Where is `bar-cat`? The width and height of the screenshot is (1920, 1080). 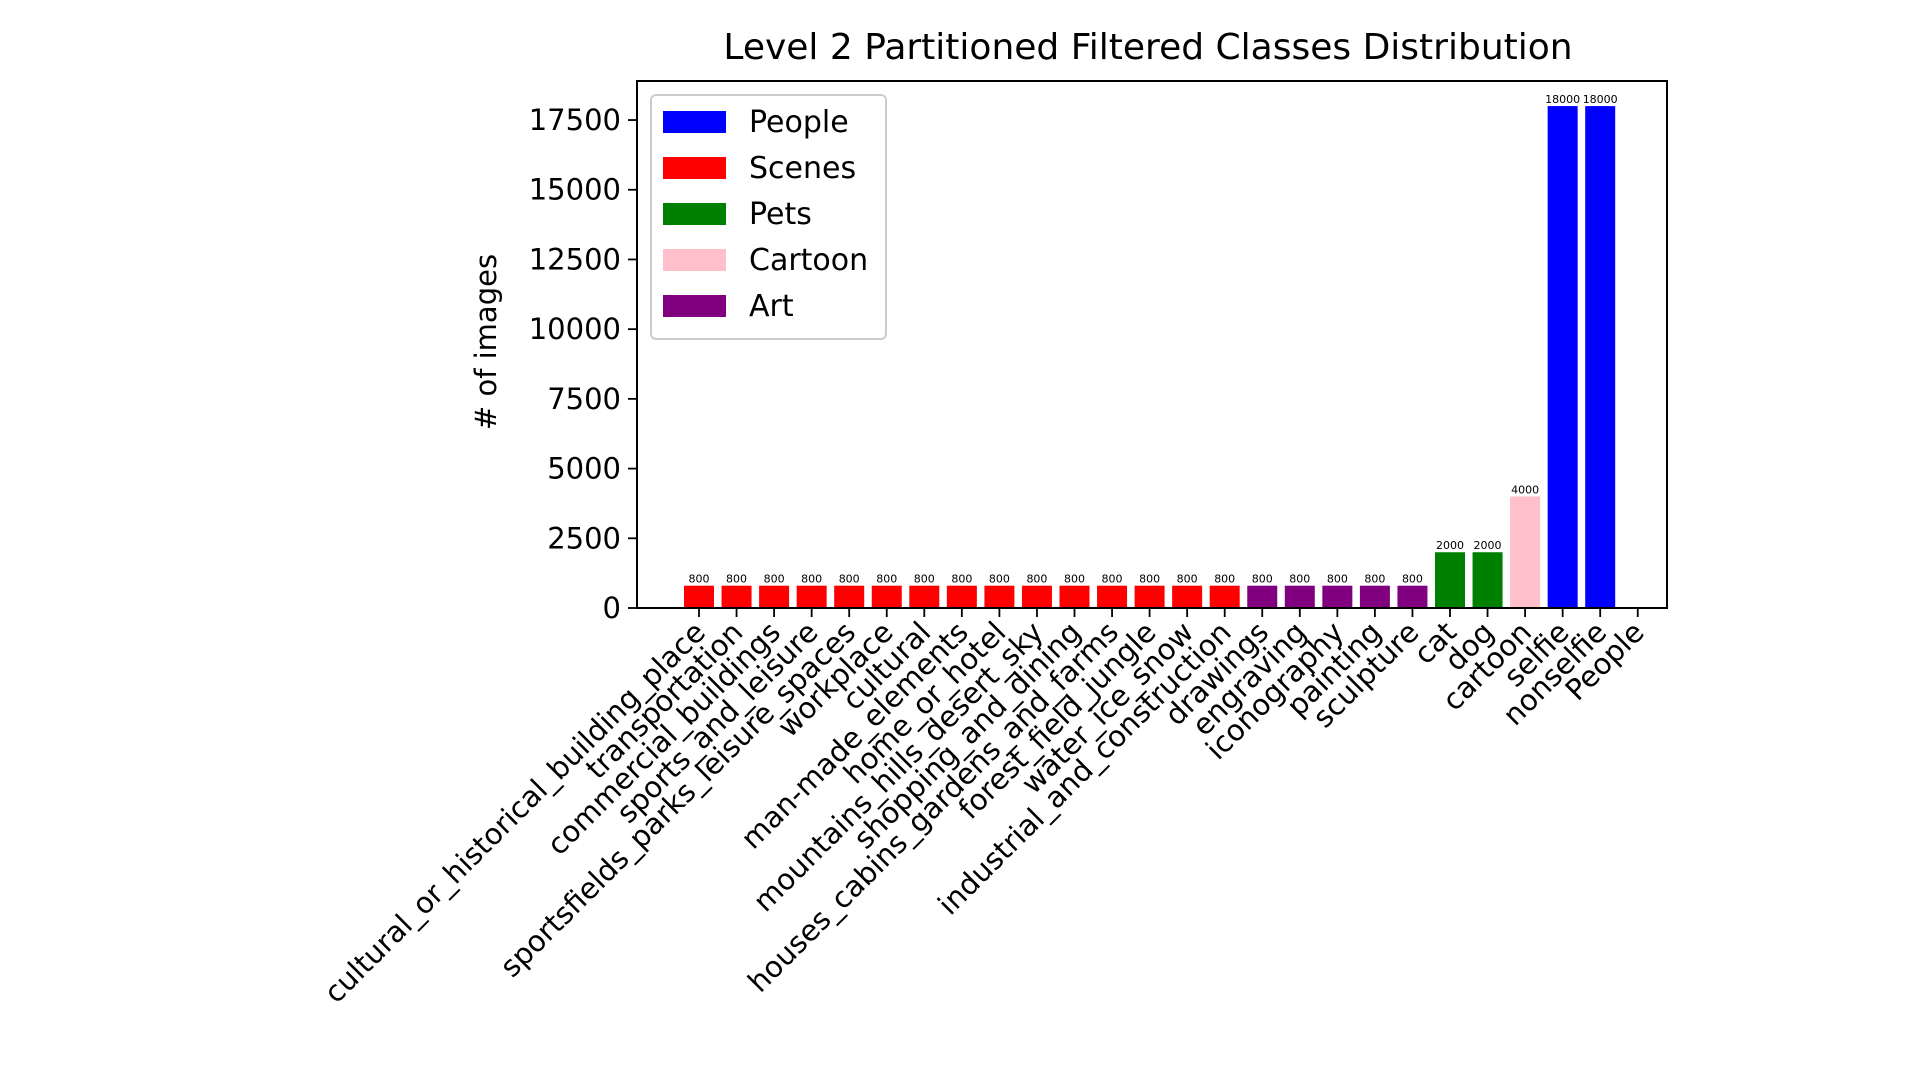 bar-cat is located at coordinates (1450, 580).